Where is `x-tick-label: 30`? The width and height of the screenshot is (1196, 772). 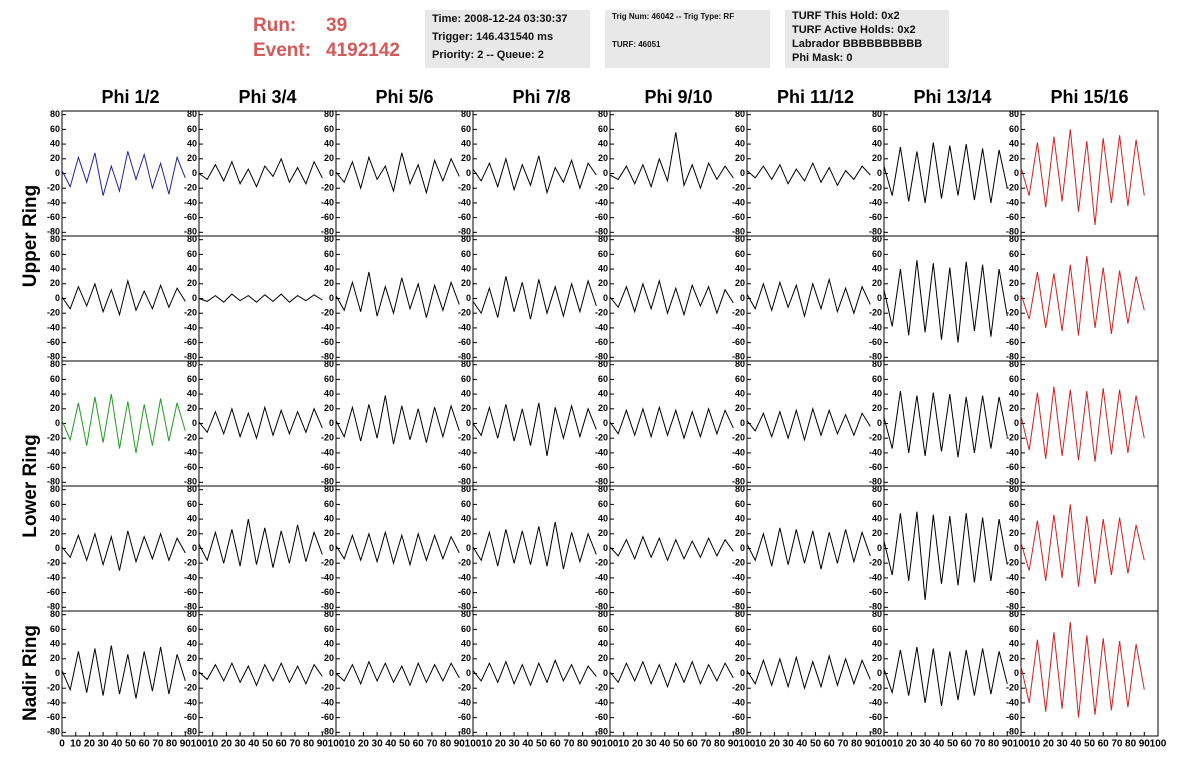
x-tick-label: 30 is located at coordinates (104, 744).